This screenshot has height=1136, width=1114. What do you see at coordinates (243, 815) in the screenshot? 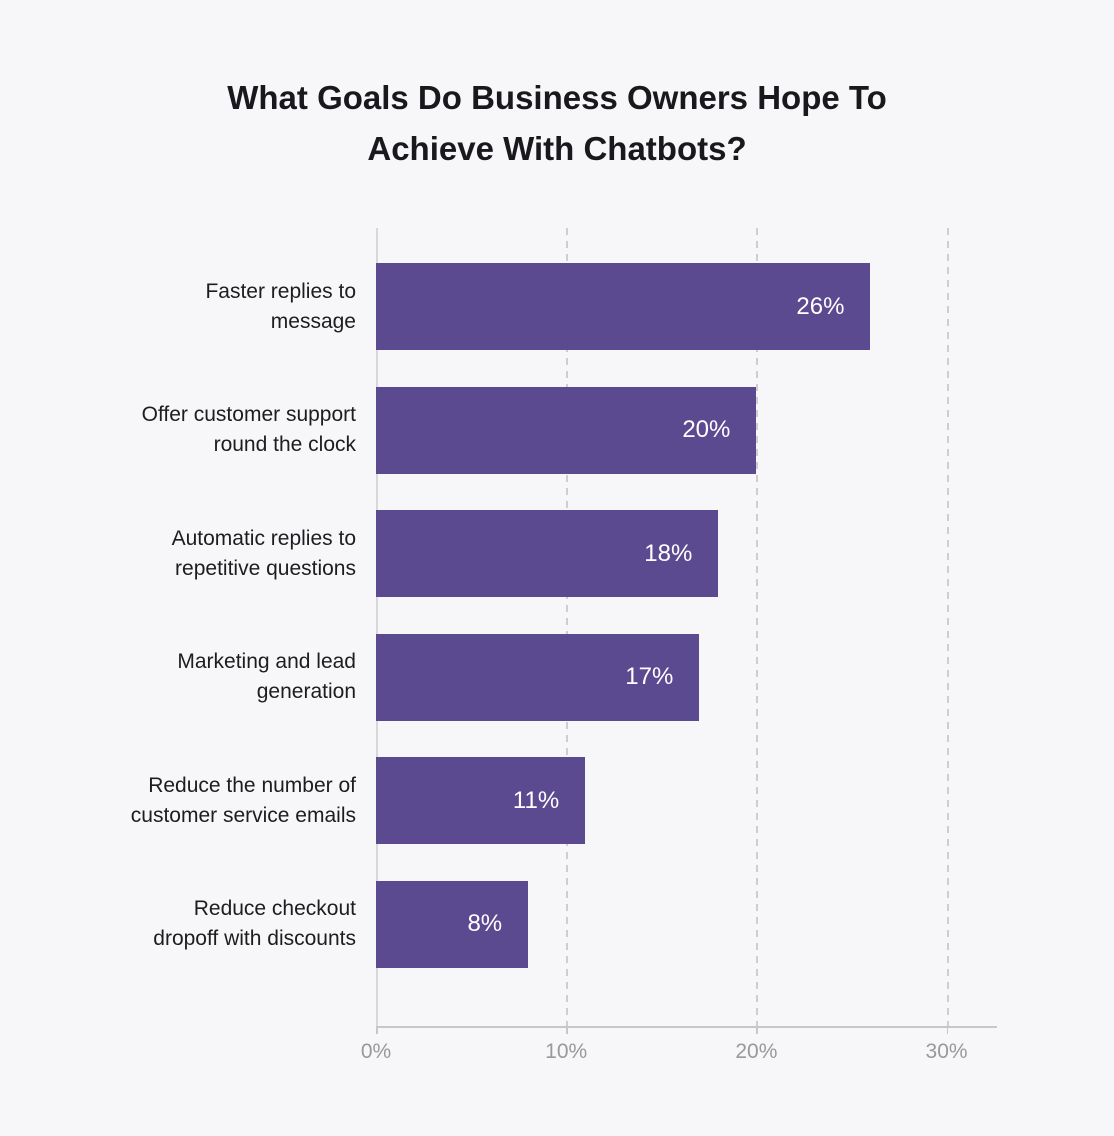
I see `category-label-line: customer service emails` at bounding box center [243, 815].